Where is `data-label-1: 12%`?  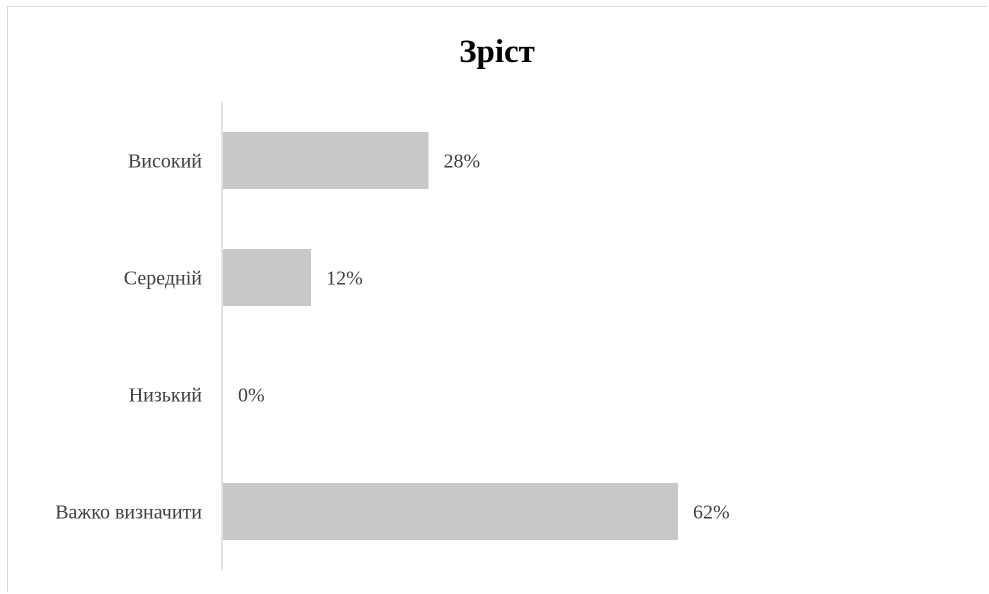 data-label-1: 12% is located at coordinates (344, 279).